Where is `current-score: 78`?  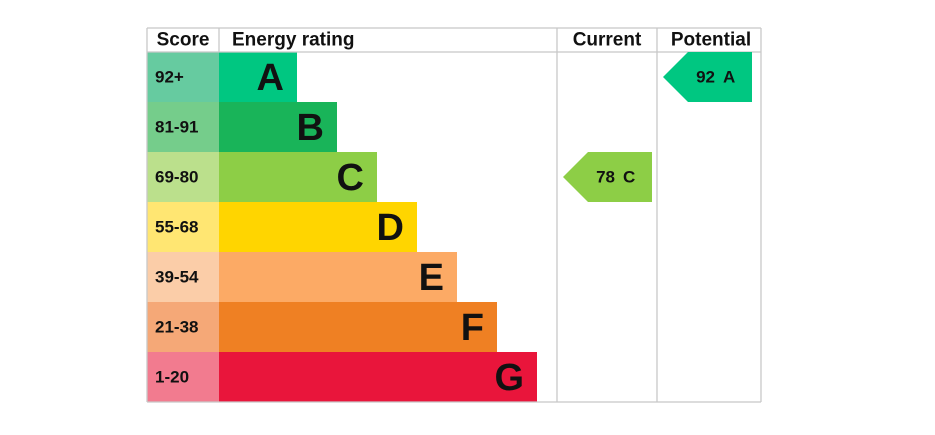
current-score: 78 is located at coordinates (605, 177).